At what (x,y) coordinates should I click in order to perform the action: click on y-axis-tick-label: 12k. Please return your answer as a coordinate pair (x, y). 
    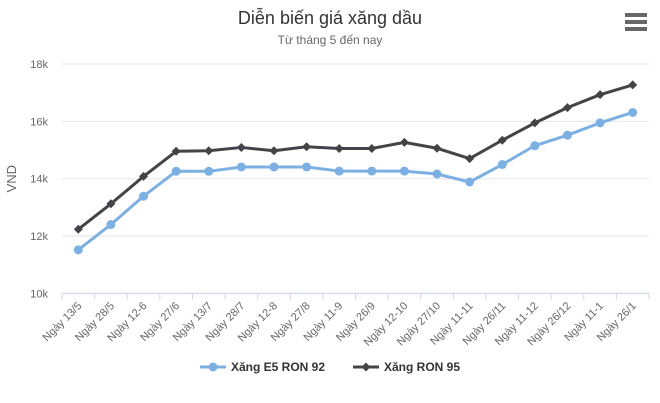
    Looking at the image, I should click on (39, 237).